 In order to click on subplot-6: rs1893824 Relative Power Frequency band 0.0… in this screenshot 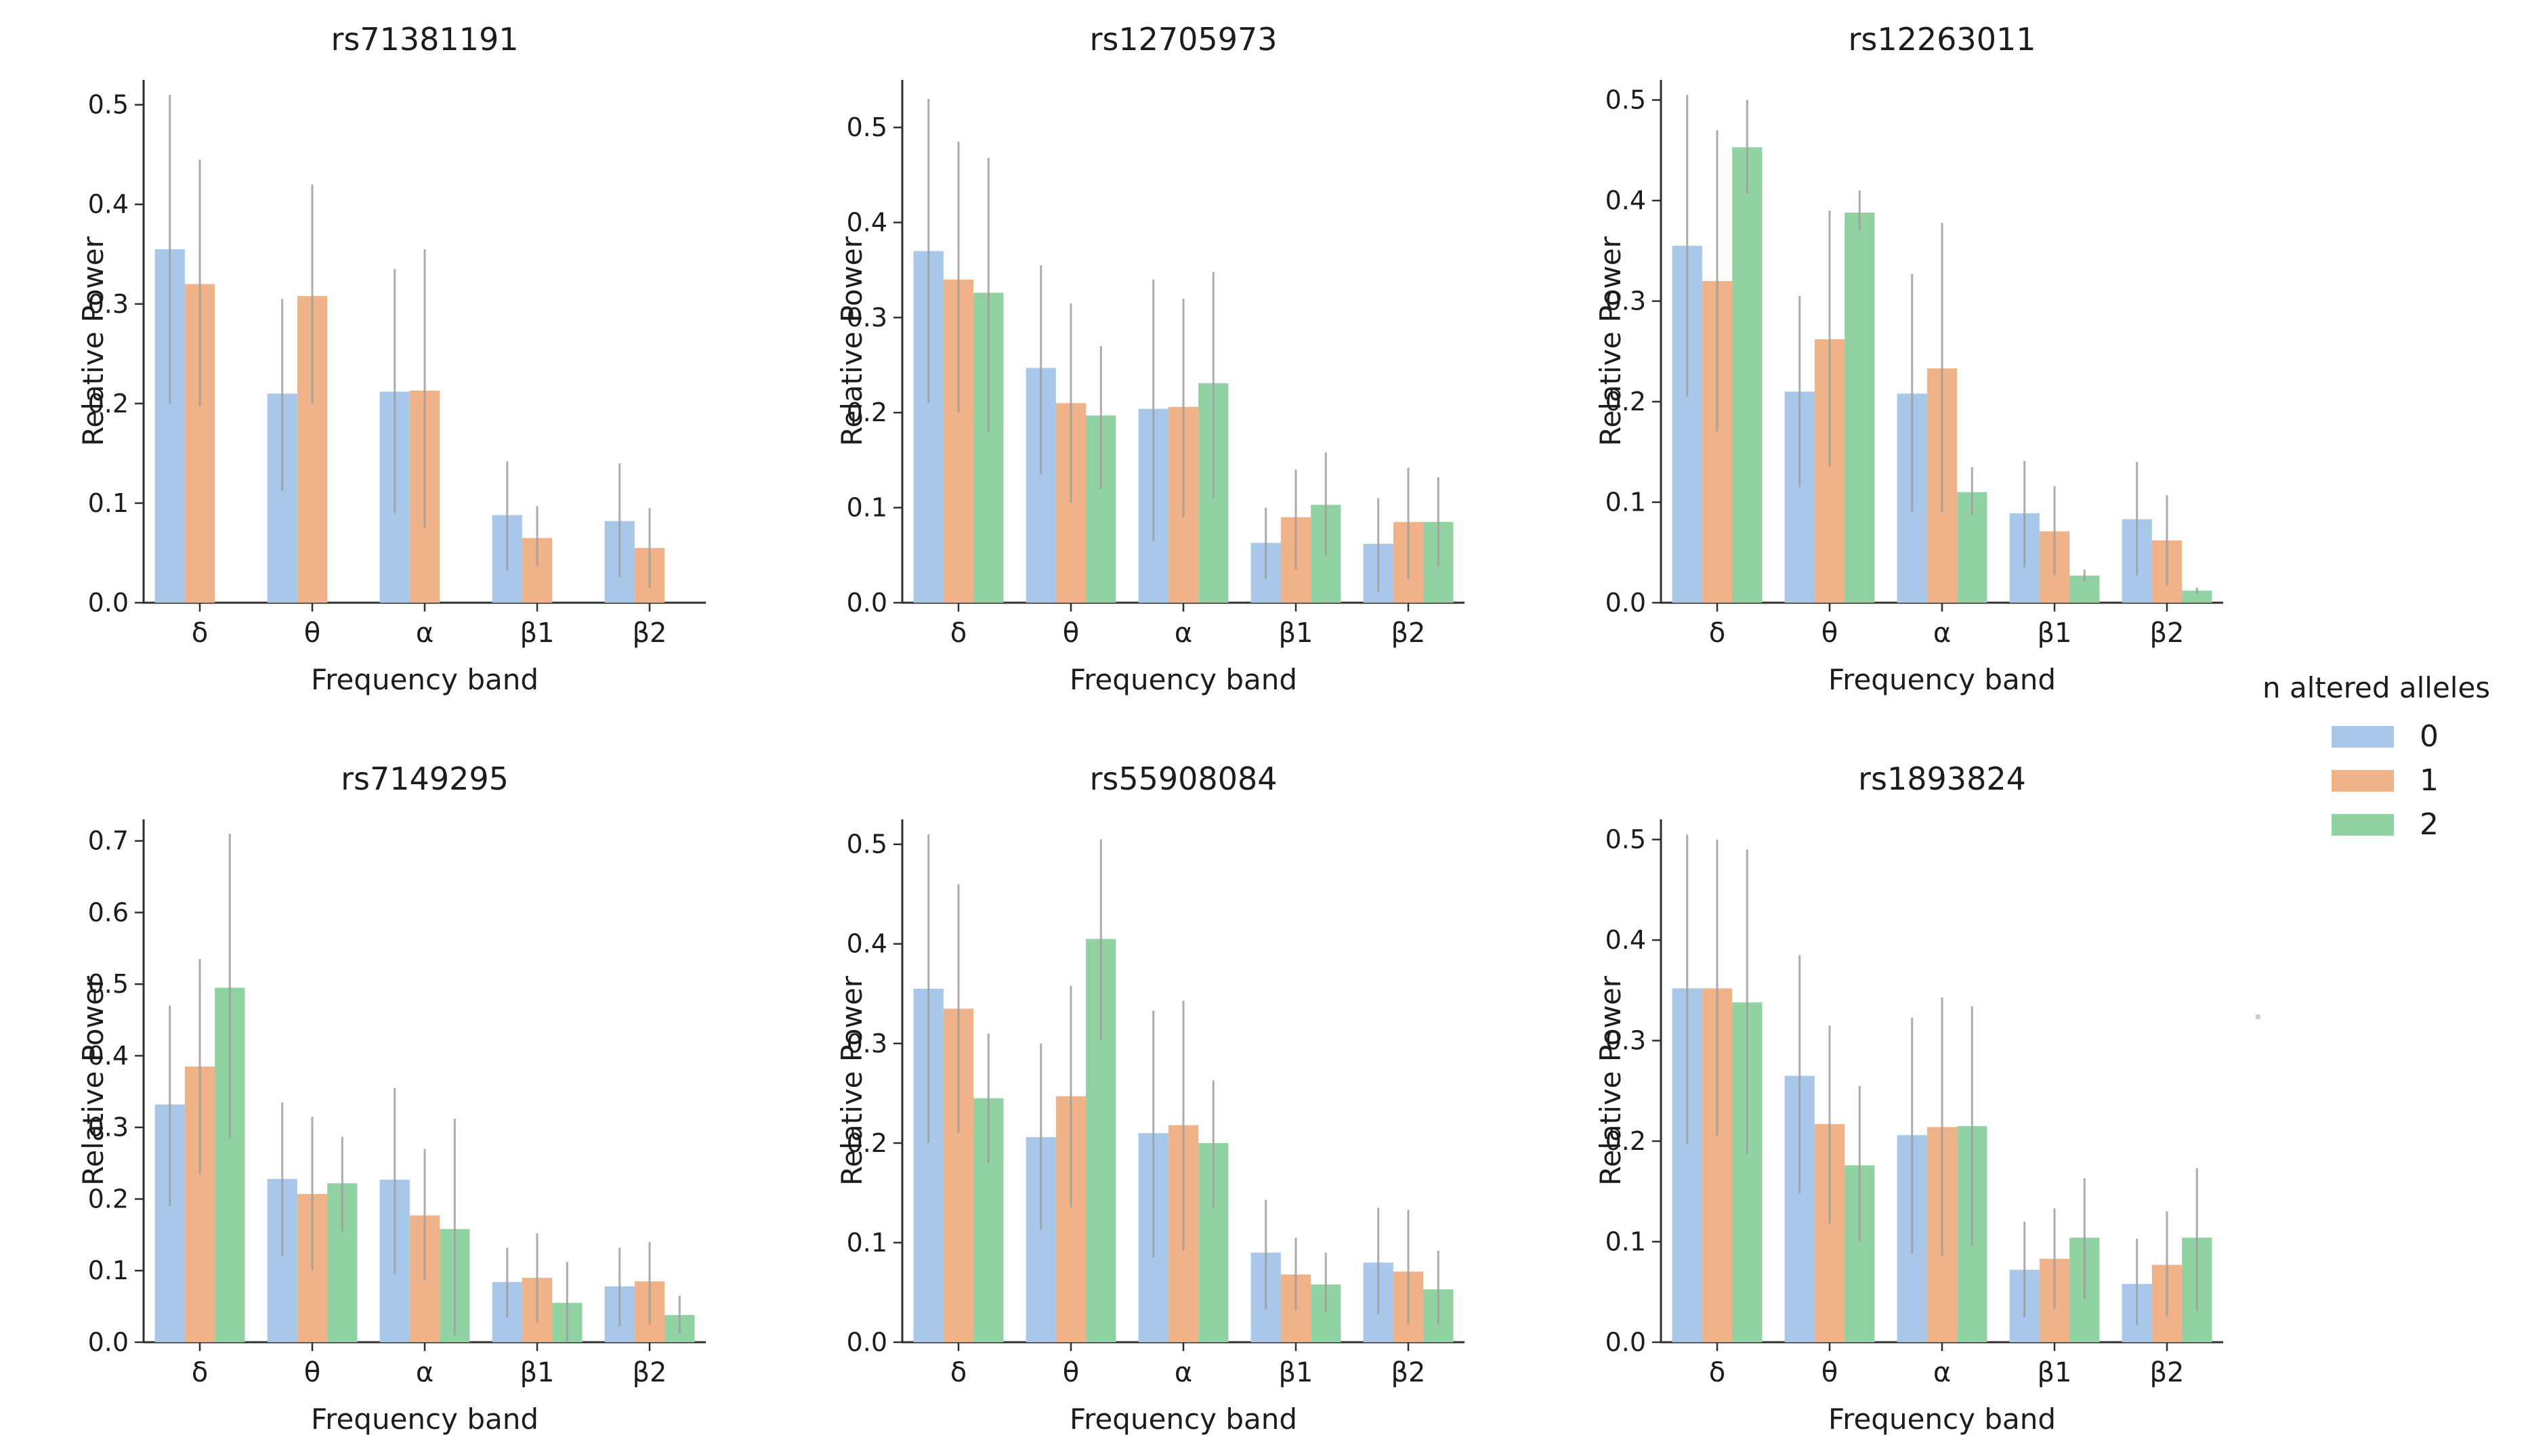, I will do `click(1932, 1101)`.